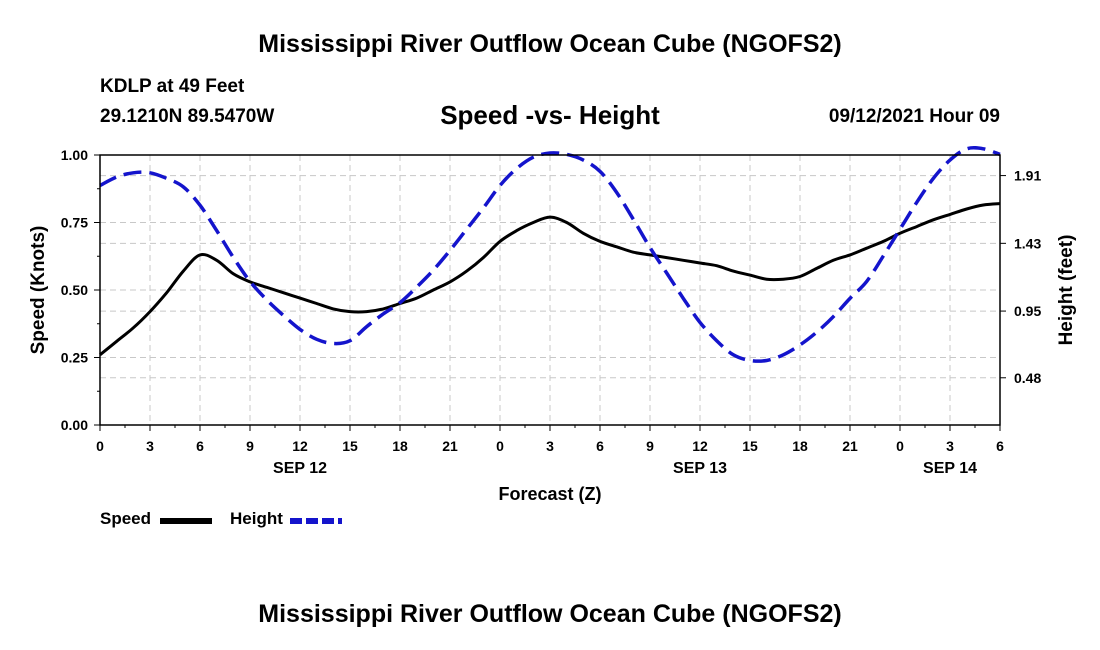  Describe the element at coordinates (950, 468) in the screenshot. I see `date-label: SEP 14` at that location.